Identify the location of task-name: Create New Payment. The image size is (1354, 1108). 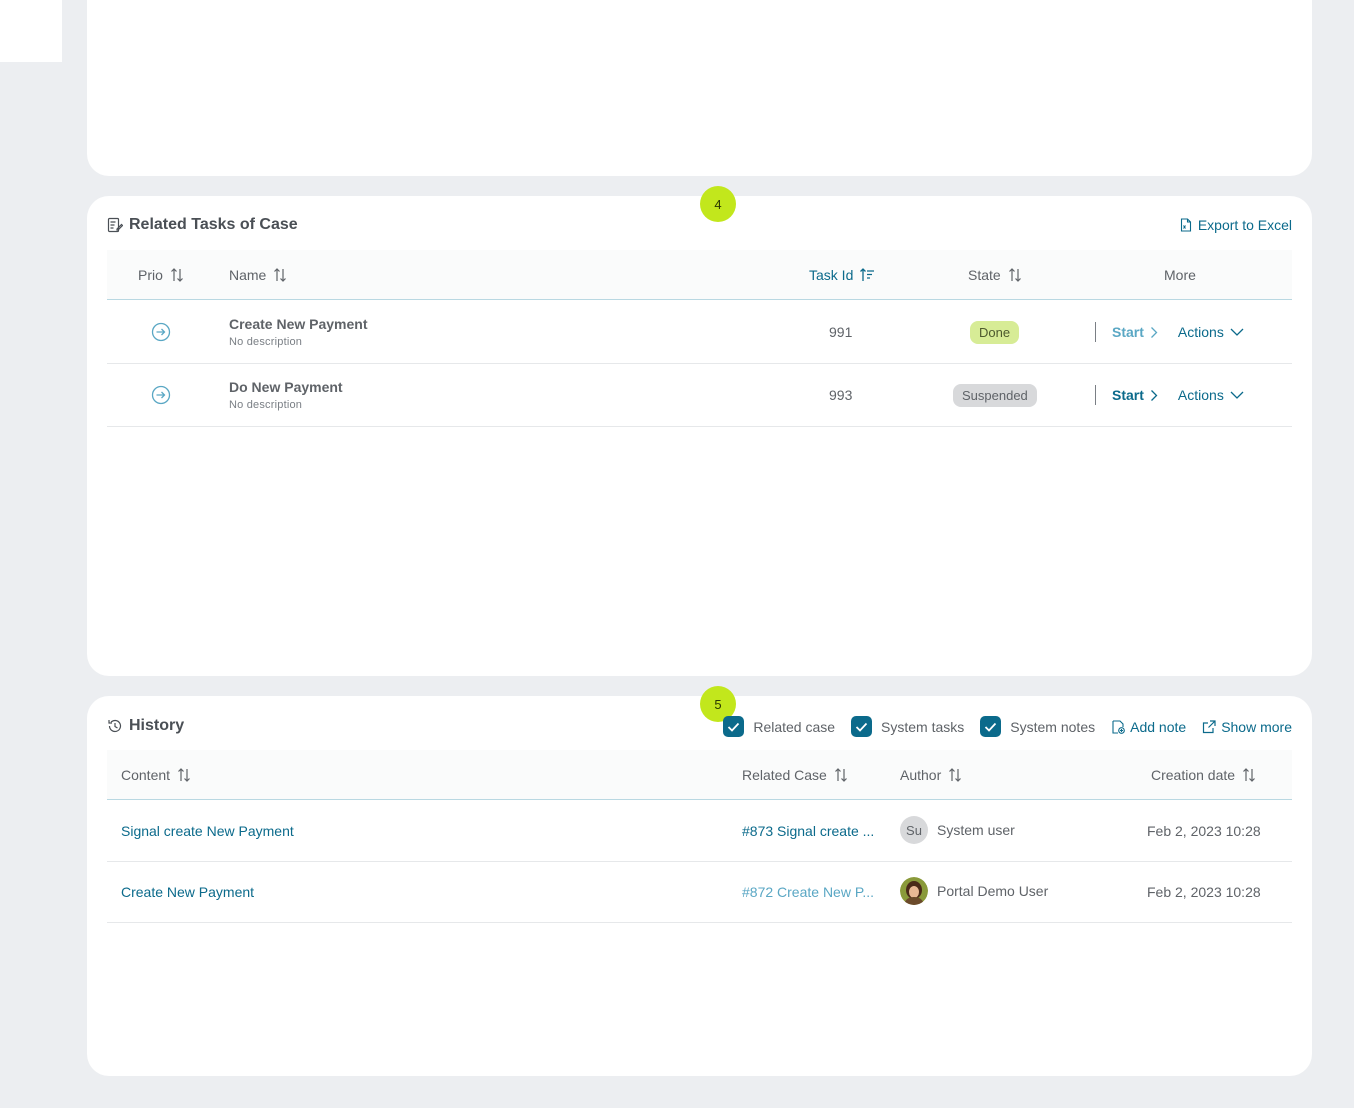
(298, 324).